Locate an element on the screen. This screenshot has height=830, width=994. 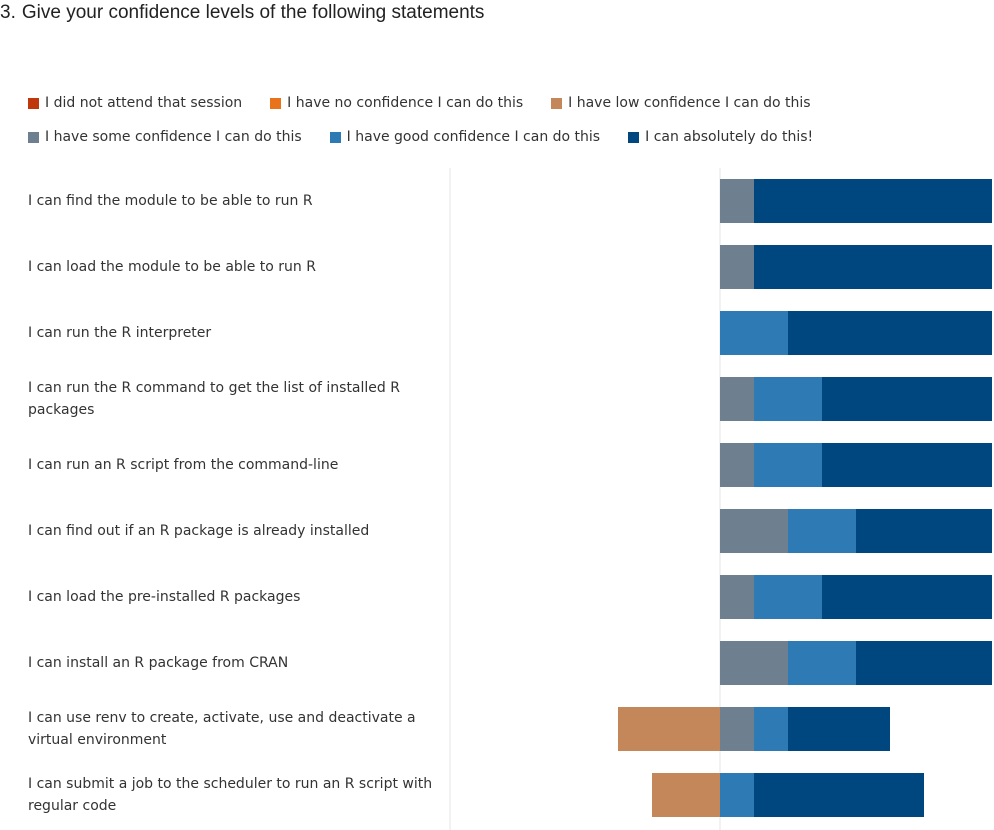
legend-label: I can absolutely do this! is located at coordinates (729, 137).